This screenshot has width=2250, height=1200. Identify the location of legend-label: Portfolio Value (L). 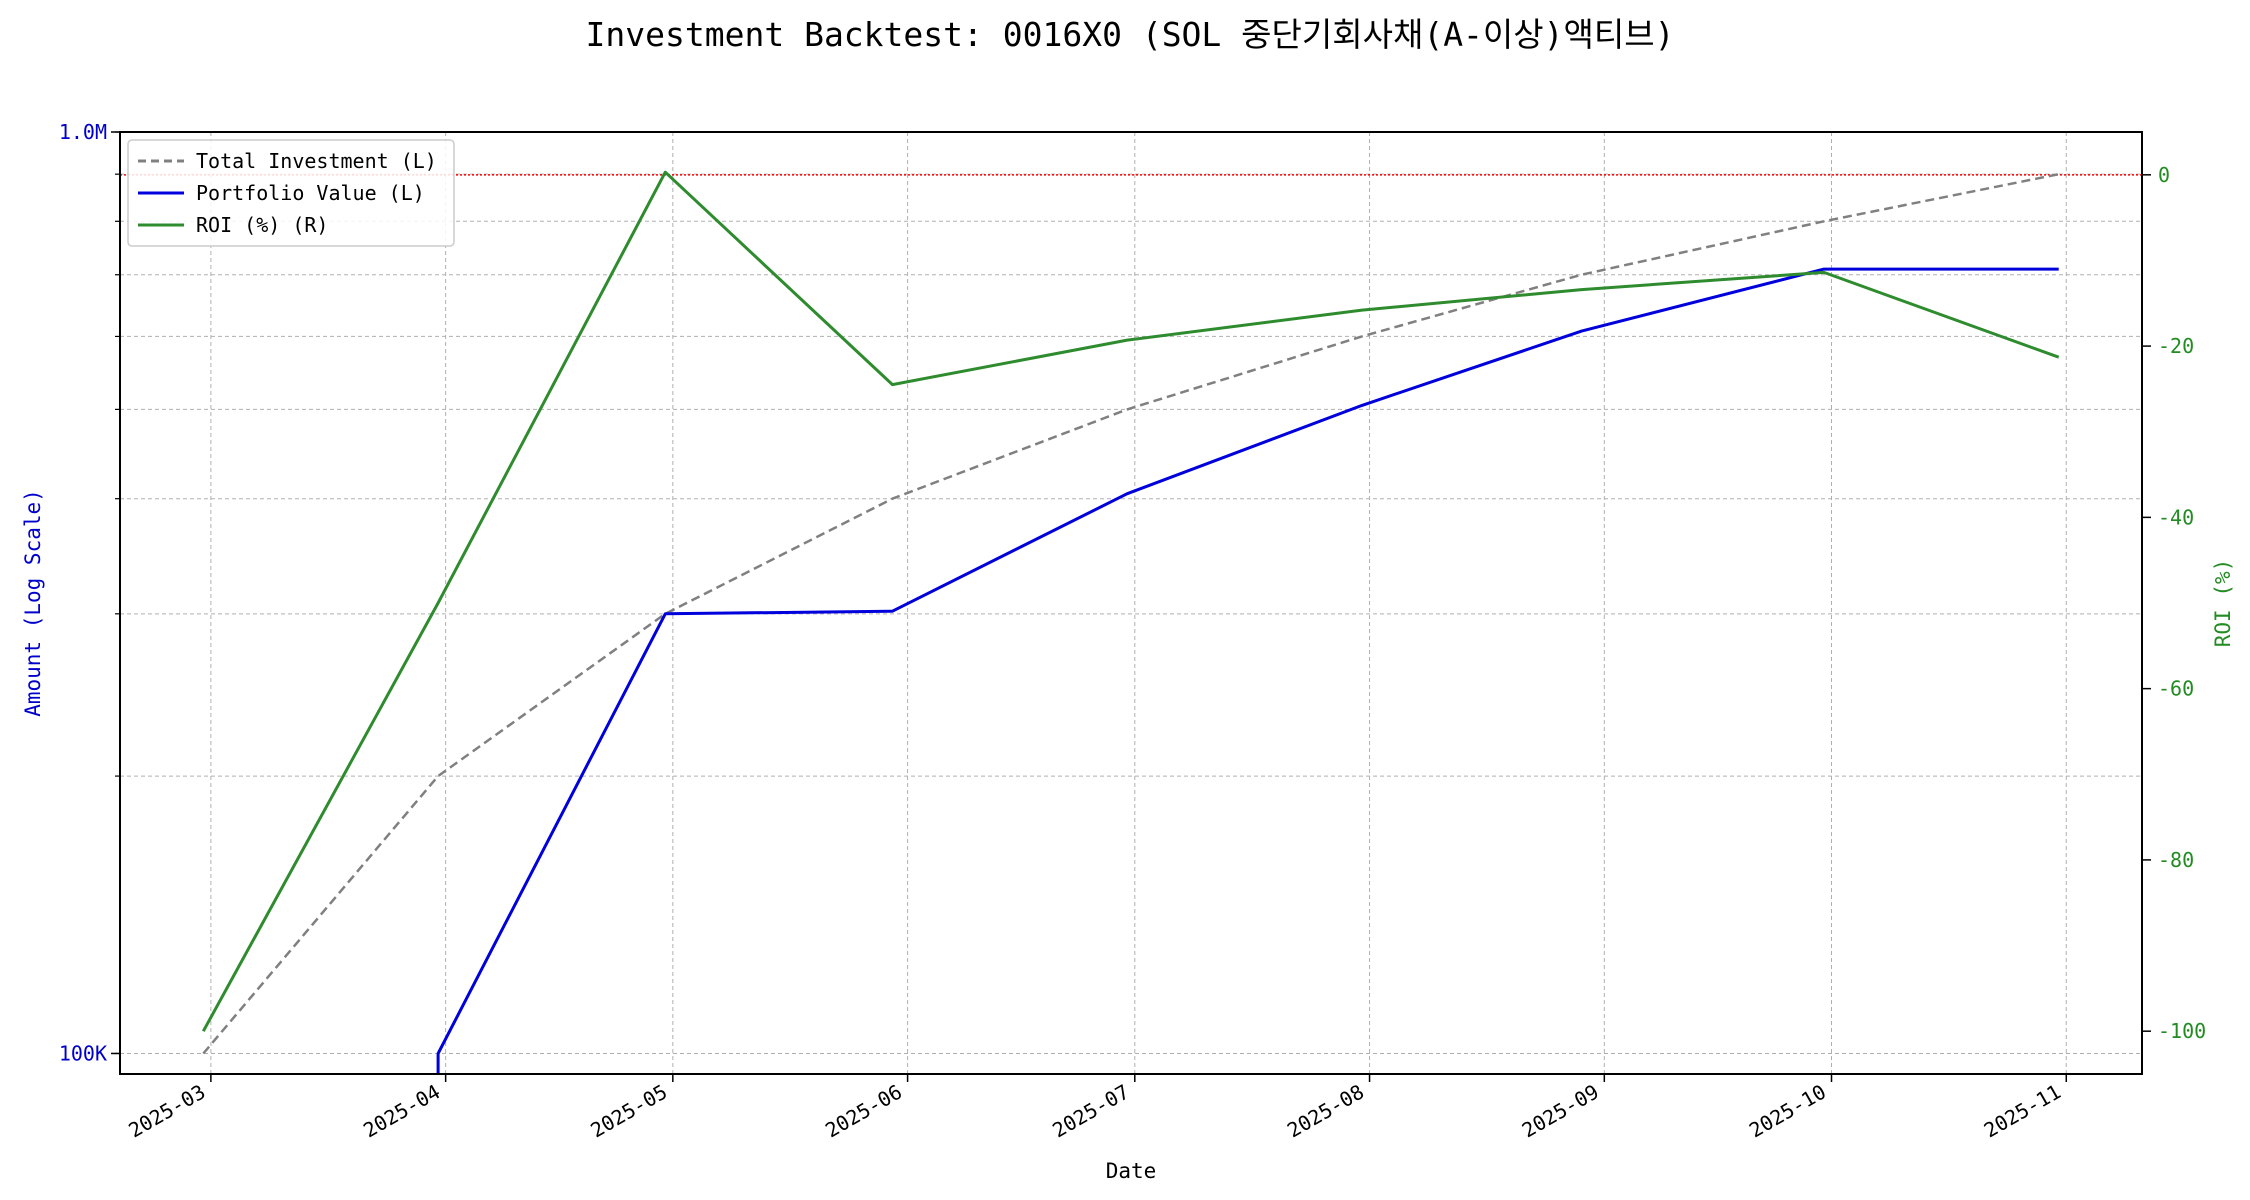
(310, 193).